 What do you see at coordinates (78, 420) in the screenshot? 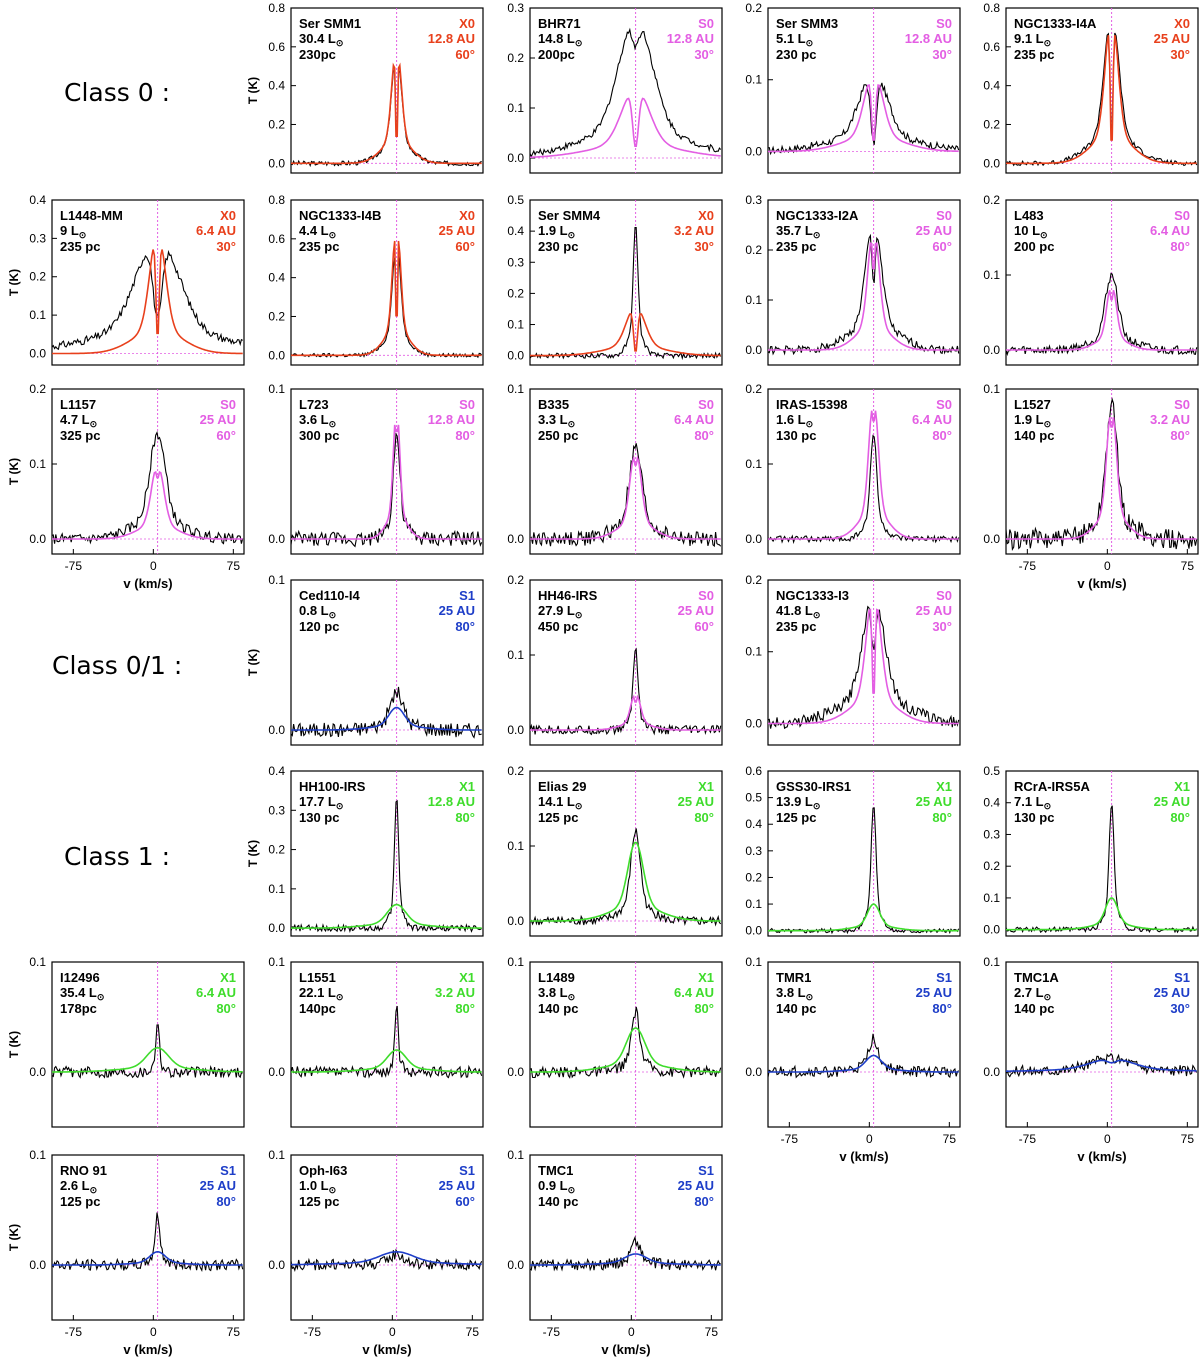
I see `panel-9-luminosity: 4.7 L⊙` at bounding box center [78, 420].